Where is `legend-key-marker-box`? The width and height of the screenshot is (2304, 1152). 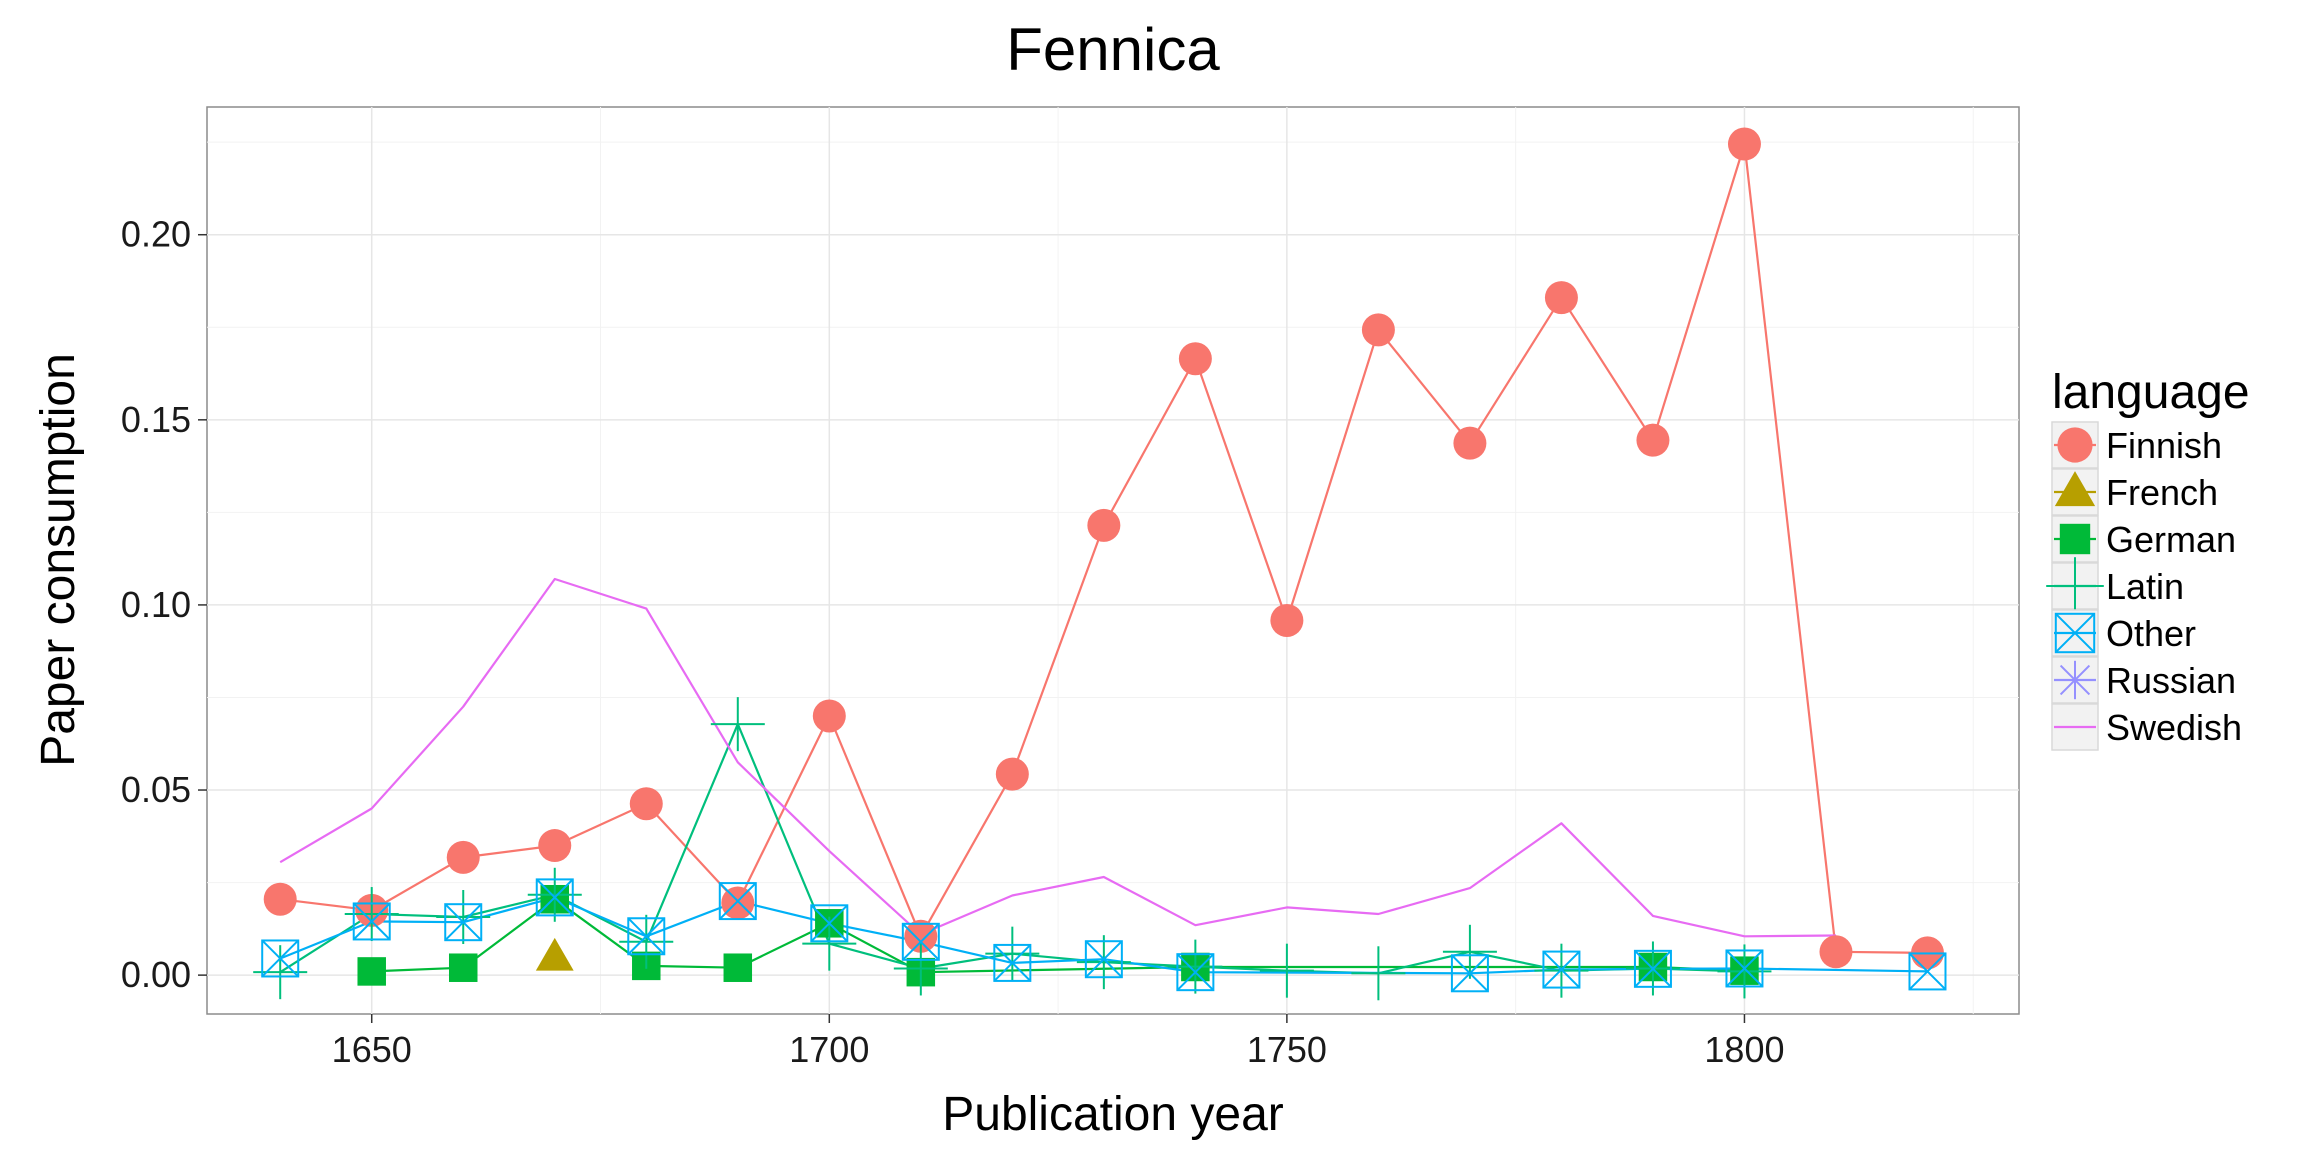
legend-key-marker-box is located at coordinates (2075, 633).